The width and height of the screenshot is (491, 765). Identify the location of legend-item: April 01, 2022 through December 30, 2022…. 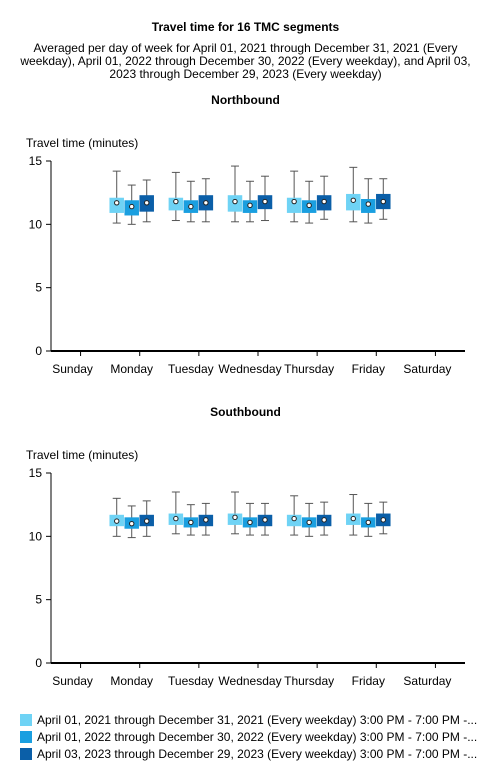
(252, 736).